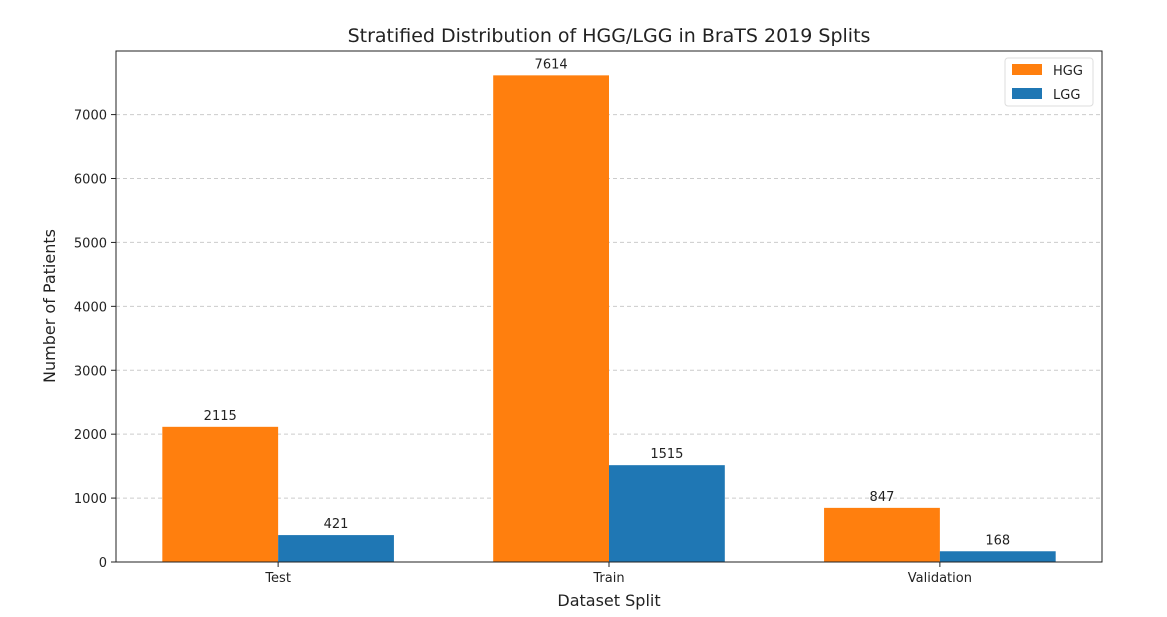 Image resolution: width=1167 pixels, height=617 pixels. Describe the element at coordinates (1068, 71) in the screenshot. I see `legend-label-hgg: HGG` at that location.